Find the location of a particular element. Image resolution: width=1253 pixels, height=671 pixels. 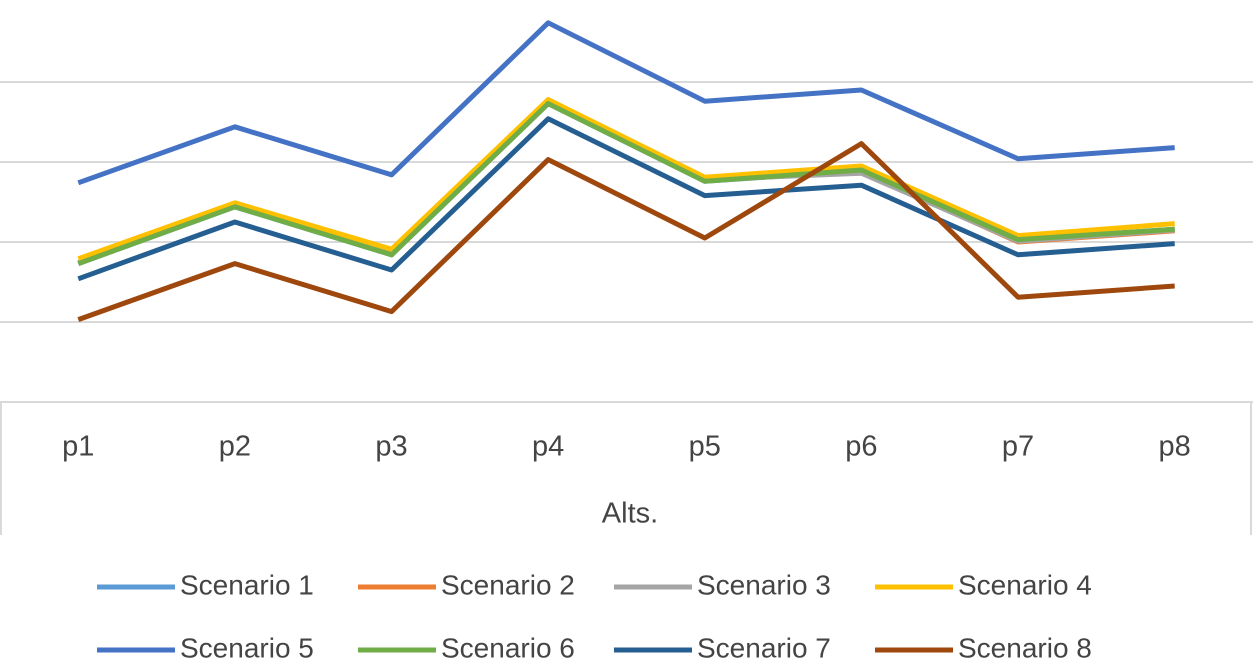

x-tick-label: p3 is located at coordinates (391, 447).